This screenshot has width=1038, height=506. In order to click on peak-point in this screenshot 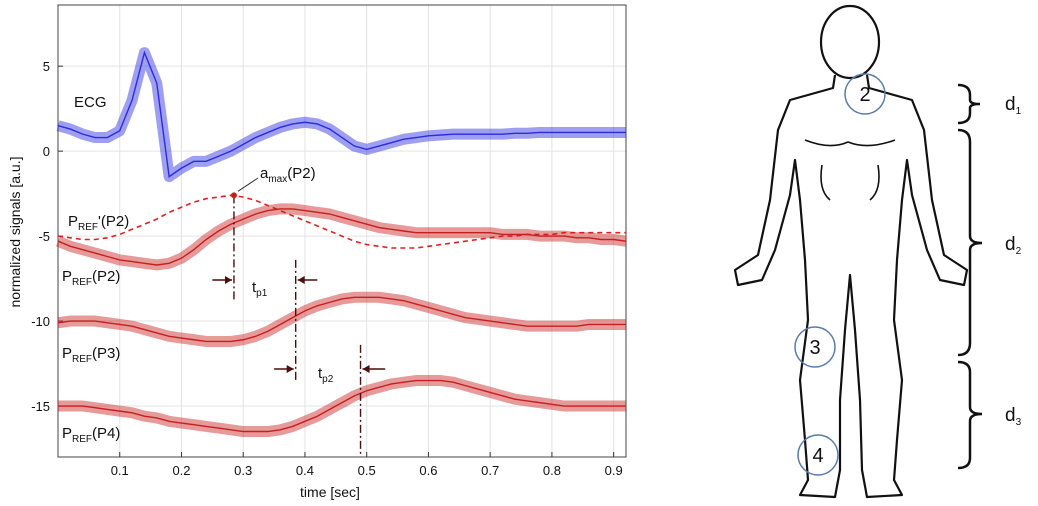, I will do `click(233, 195)`.